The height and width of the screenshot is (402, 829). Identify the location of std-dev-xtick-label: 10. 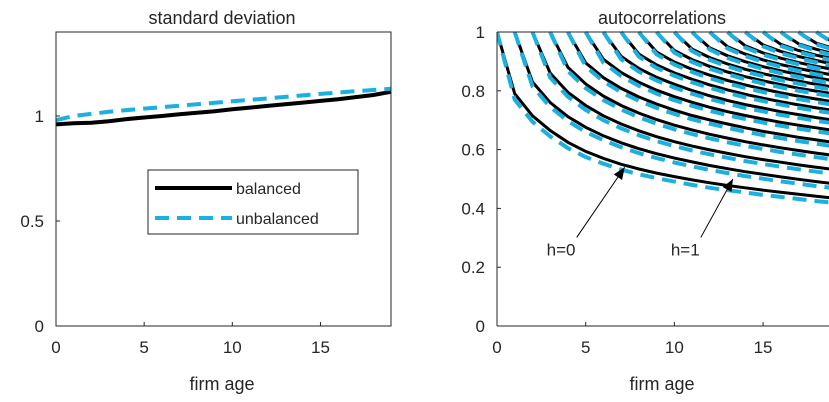
(232, 347).